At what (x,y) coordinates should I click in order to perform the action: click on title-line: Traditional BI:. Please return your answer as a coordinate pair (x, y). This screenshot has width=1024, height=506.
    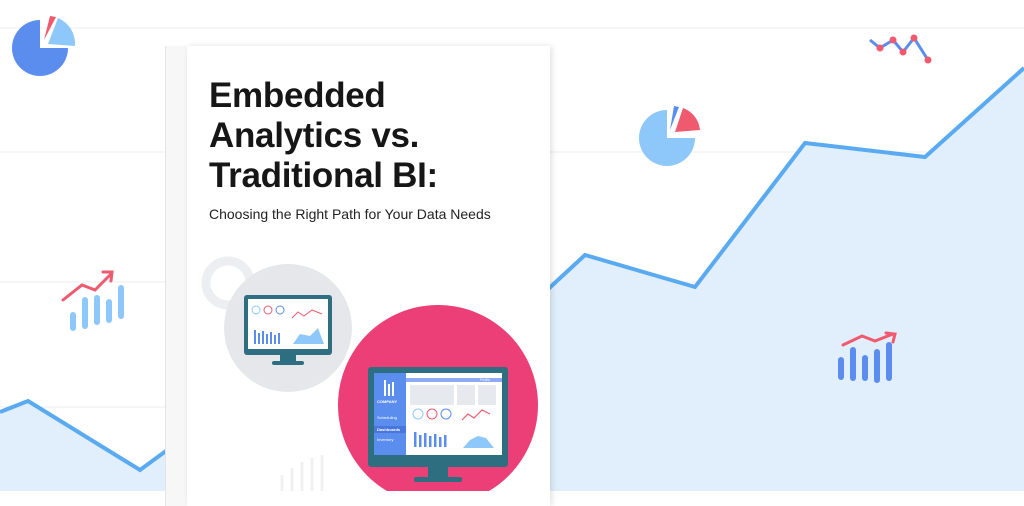
    Looking at the image, I should click on (323, 175).